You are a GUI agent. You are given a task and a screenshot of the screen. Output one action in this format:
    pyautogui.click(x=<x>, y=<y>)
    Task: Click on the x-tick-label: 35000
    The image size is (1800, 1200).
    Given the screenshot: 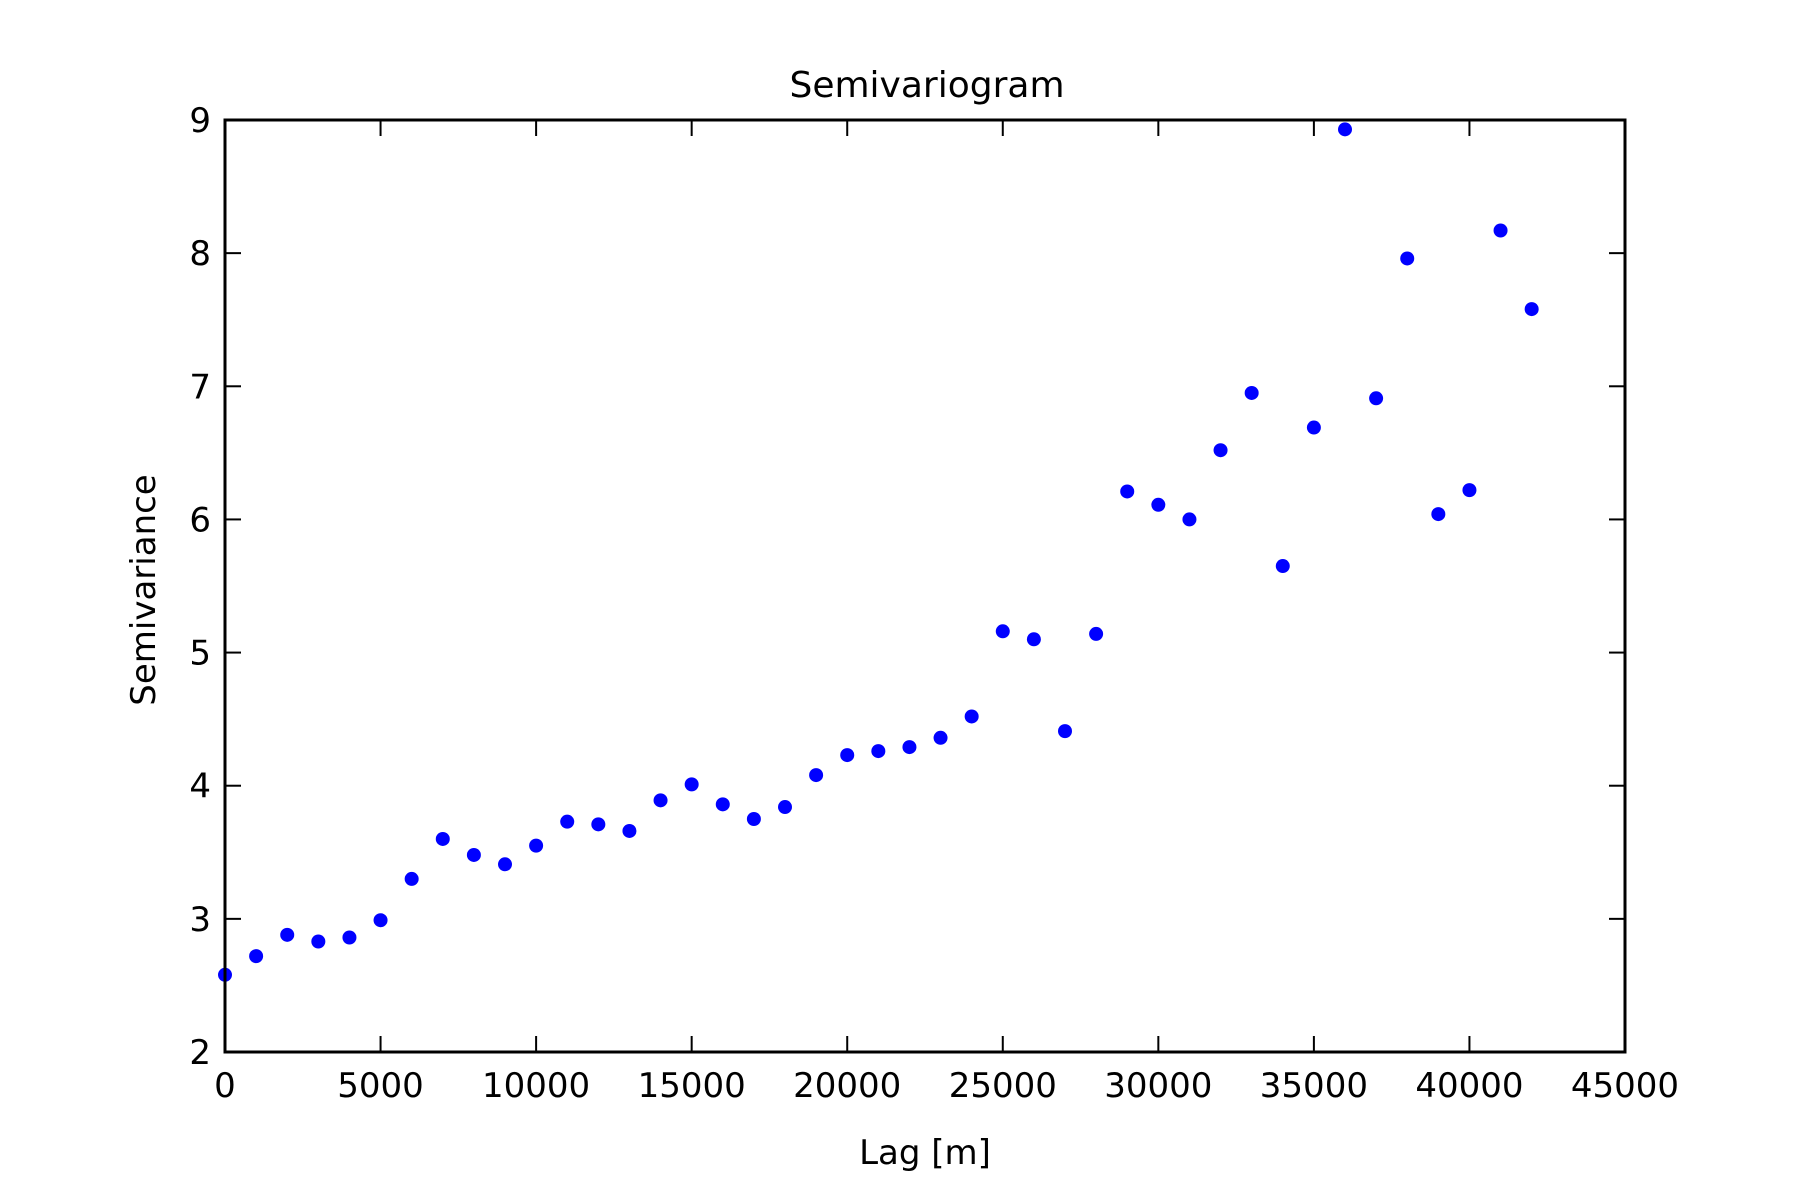 What is the action you would take?
    pyautogui.click(x=1314, y=1086)
    